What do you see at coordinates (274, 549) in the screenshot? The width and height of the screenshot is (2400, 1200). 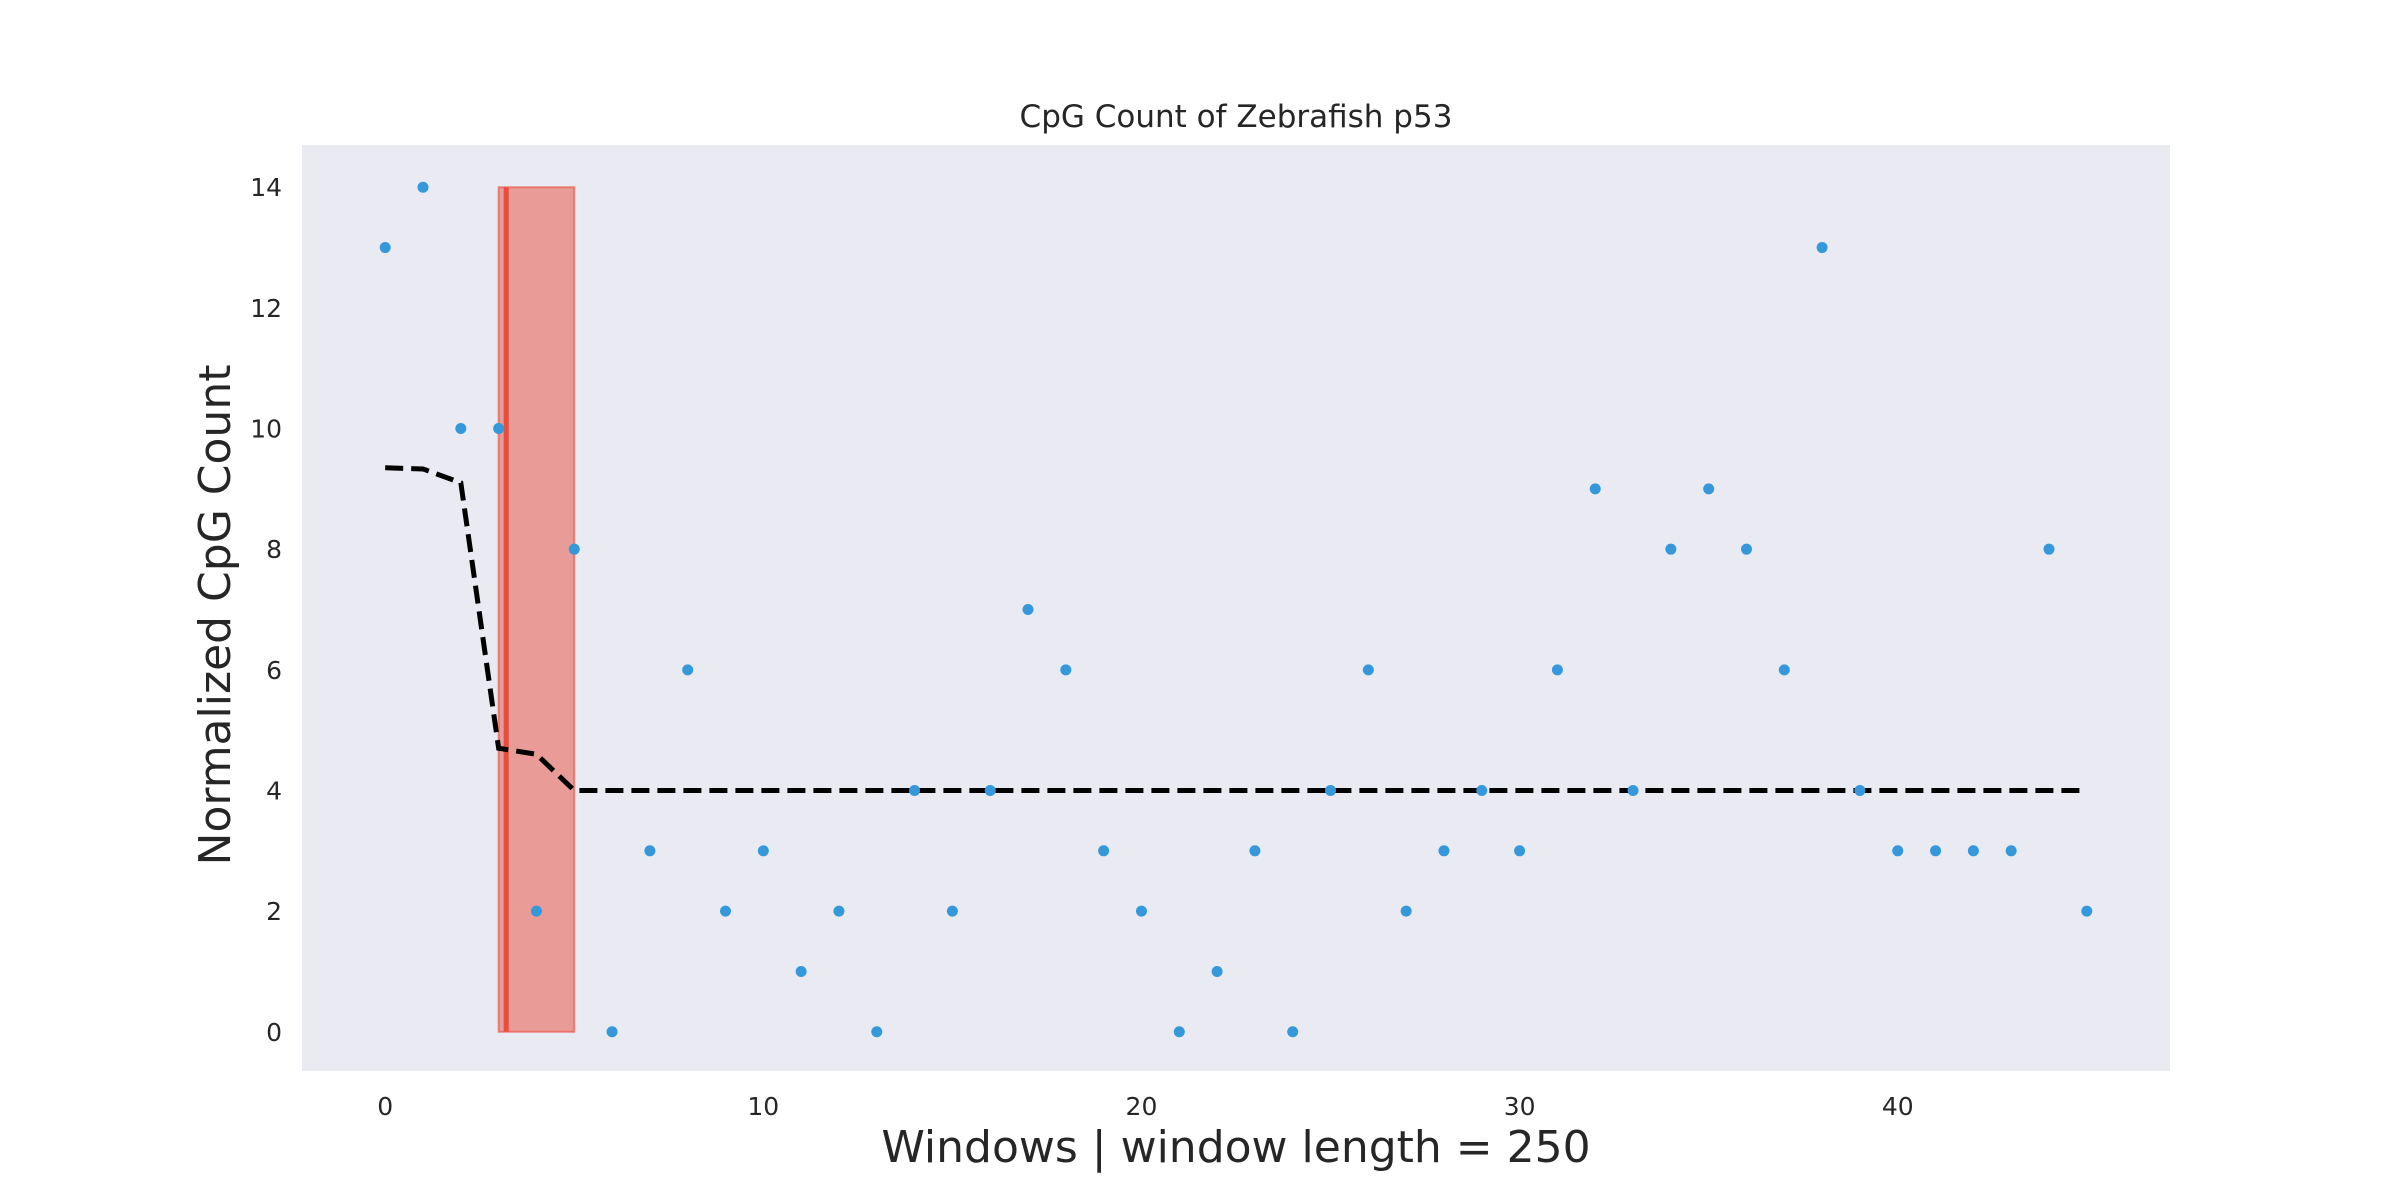 I see `y-tick-label: 8` at bounding box center [274, 549].